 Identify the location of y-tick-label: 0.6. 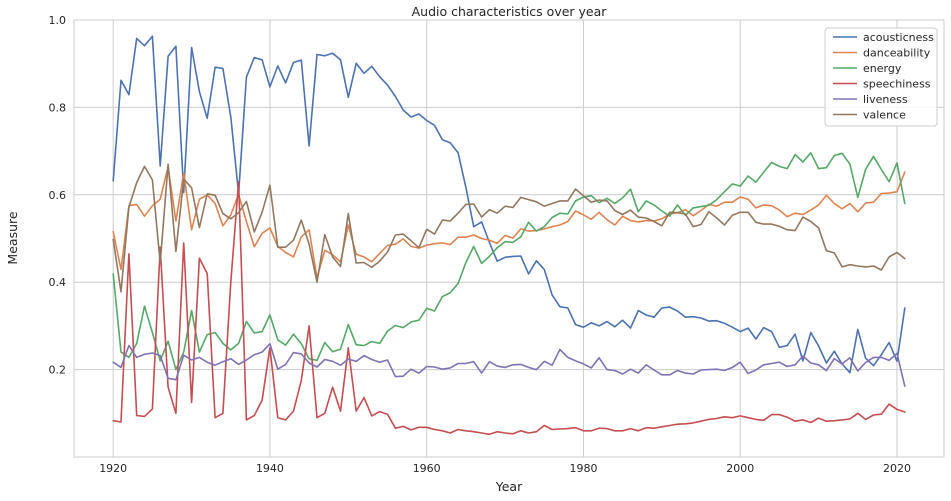
(58, 195).